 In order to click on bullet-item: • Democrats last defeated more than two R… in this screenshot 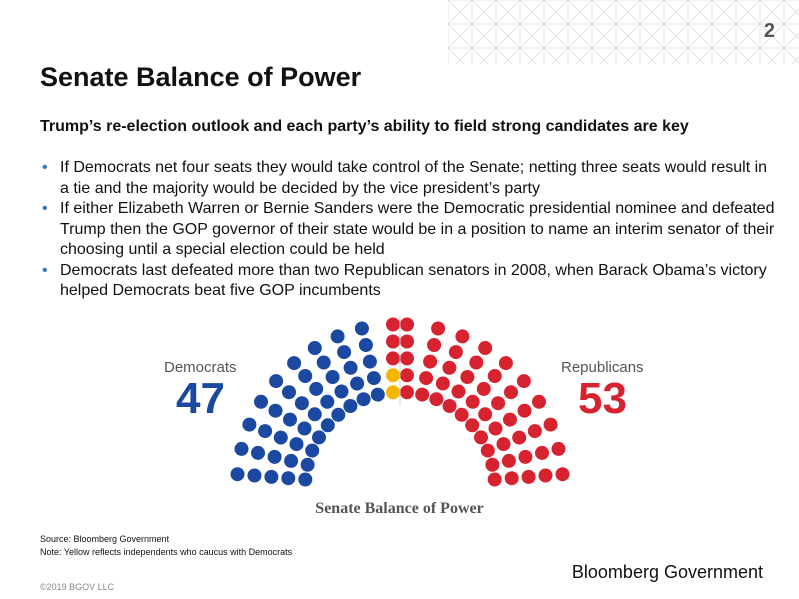, I will do `click(404, 280)`.